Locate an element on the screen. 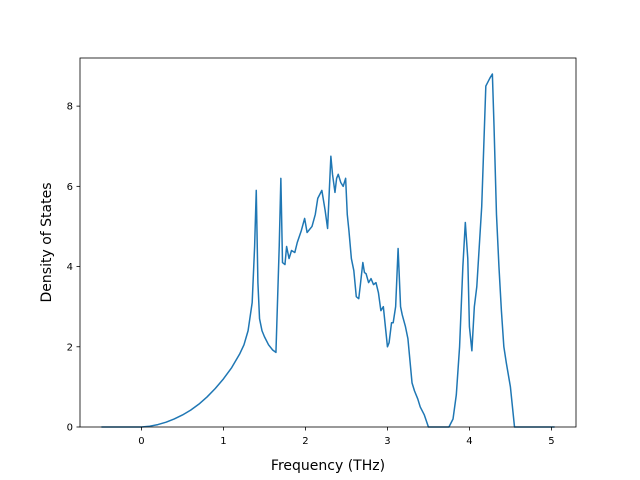  y-tick-label: 4 is located at coordinates (70, 267).